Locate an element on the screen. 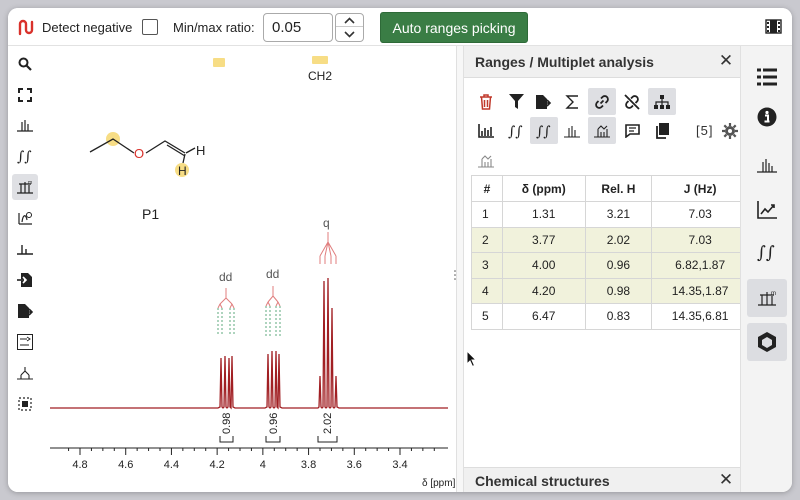 The image size is (800, 500). detect-negative-checkbox is located at coordinates (150, 27).